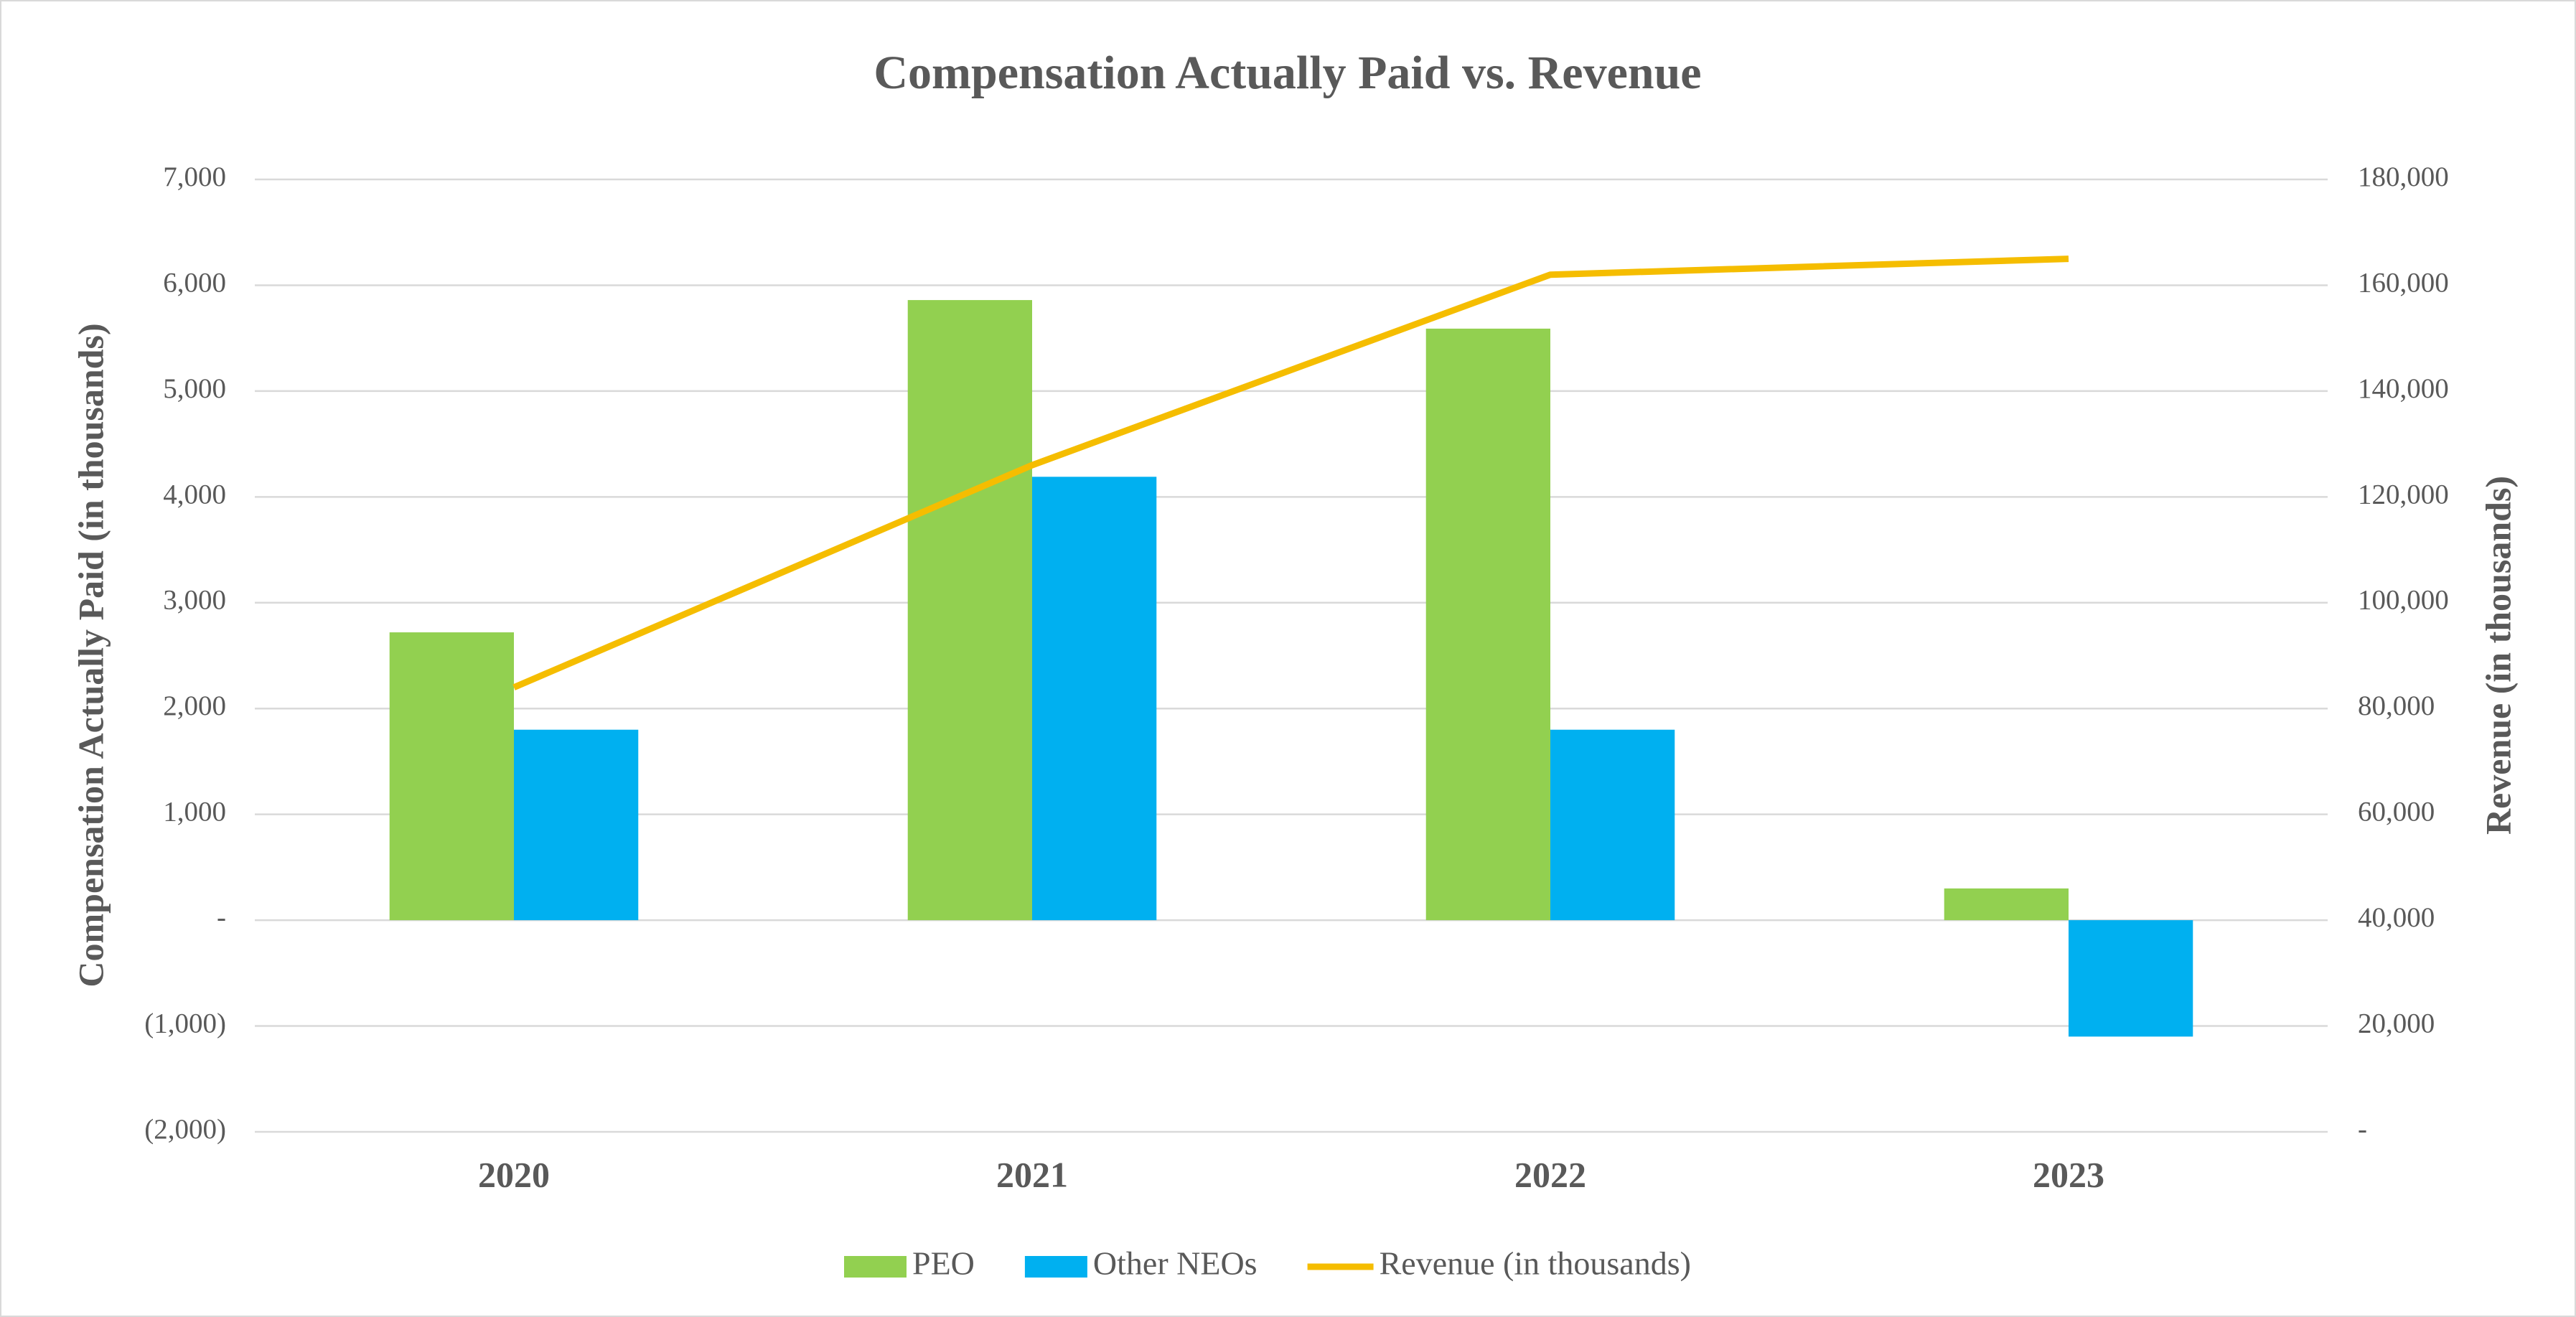 The height and width of the screenshot is (1317, 2576). What do you see at coordinates (2397, 705) in the screenshot?
I see `y2-tick-label: 80,000` at bounding box center [2397, 705].